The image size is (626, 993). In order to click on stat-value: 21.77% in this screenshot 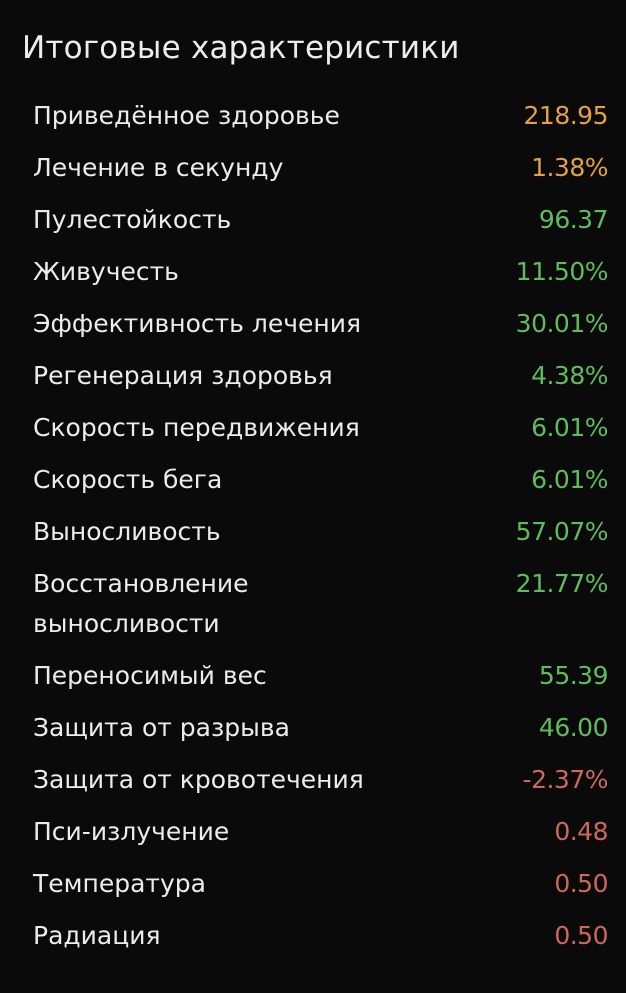, I will do `click(562, 583)`.